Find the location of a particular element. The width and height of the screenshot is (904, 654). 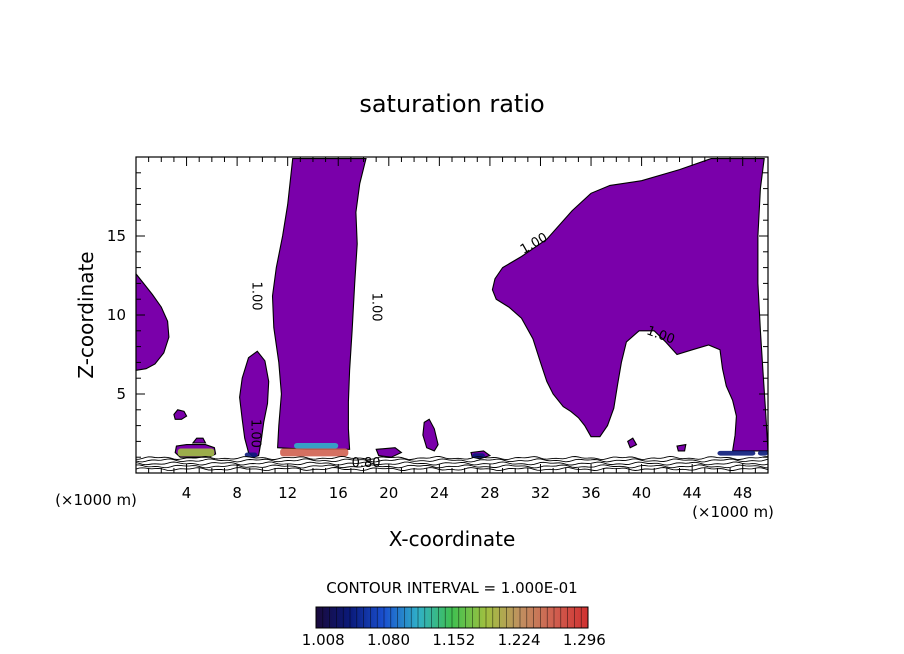

colorbar-divisions is located at coordinates (452, 617).